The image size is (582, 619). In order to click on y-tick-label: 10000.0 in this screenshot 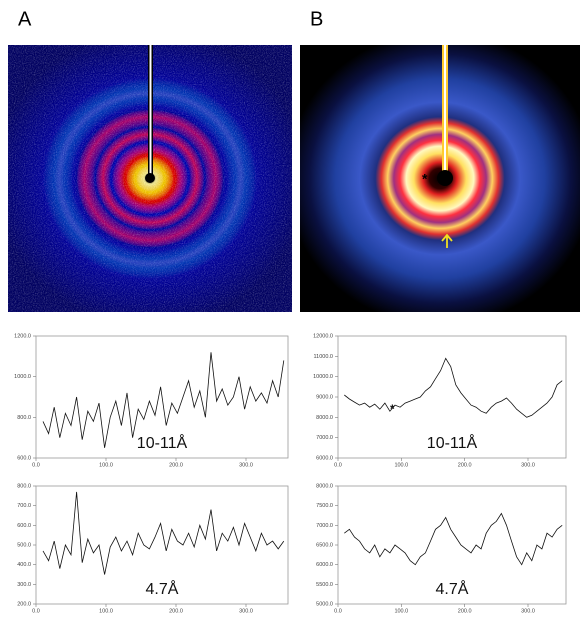, I will do `click(323, 377)`.